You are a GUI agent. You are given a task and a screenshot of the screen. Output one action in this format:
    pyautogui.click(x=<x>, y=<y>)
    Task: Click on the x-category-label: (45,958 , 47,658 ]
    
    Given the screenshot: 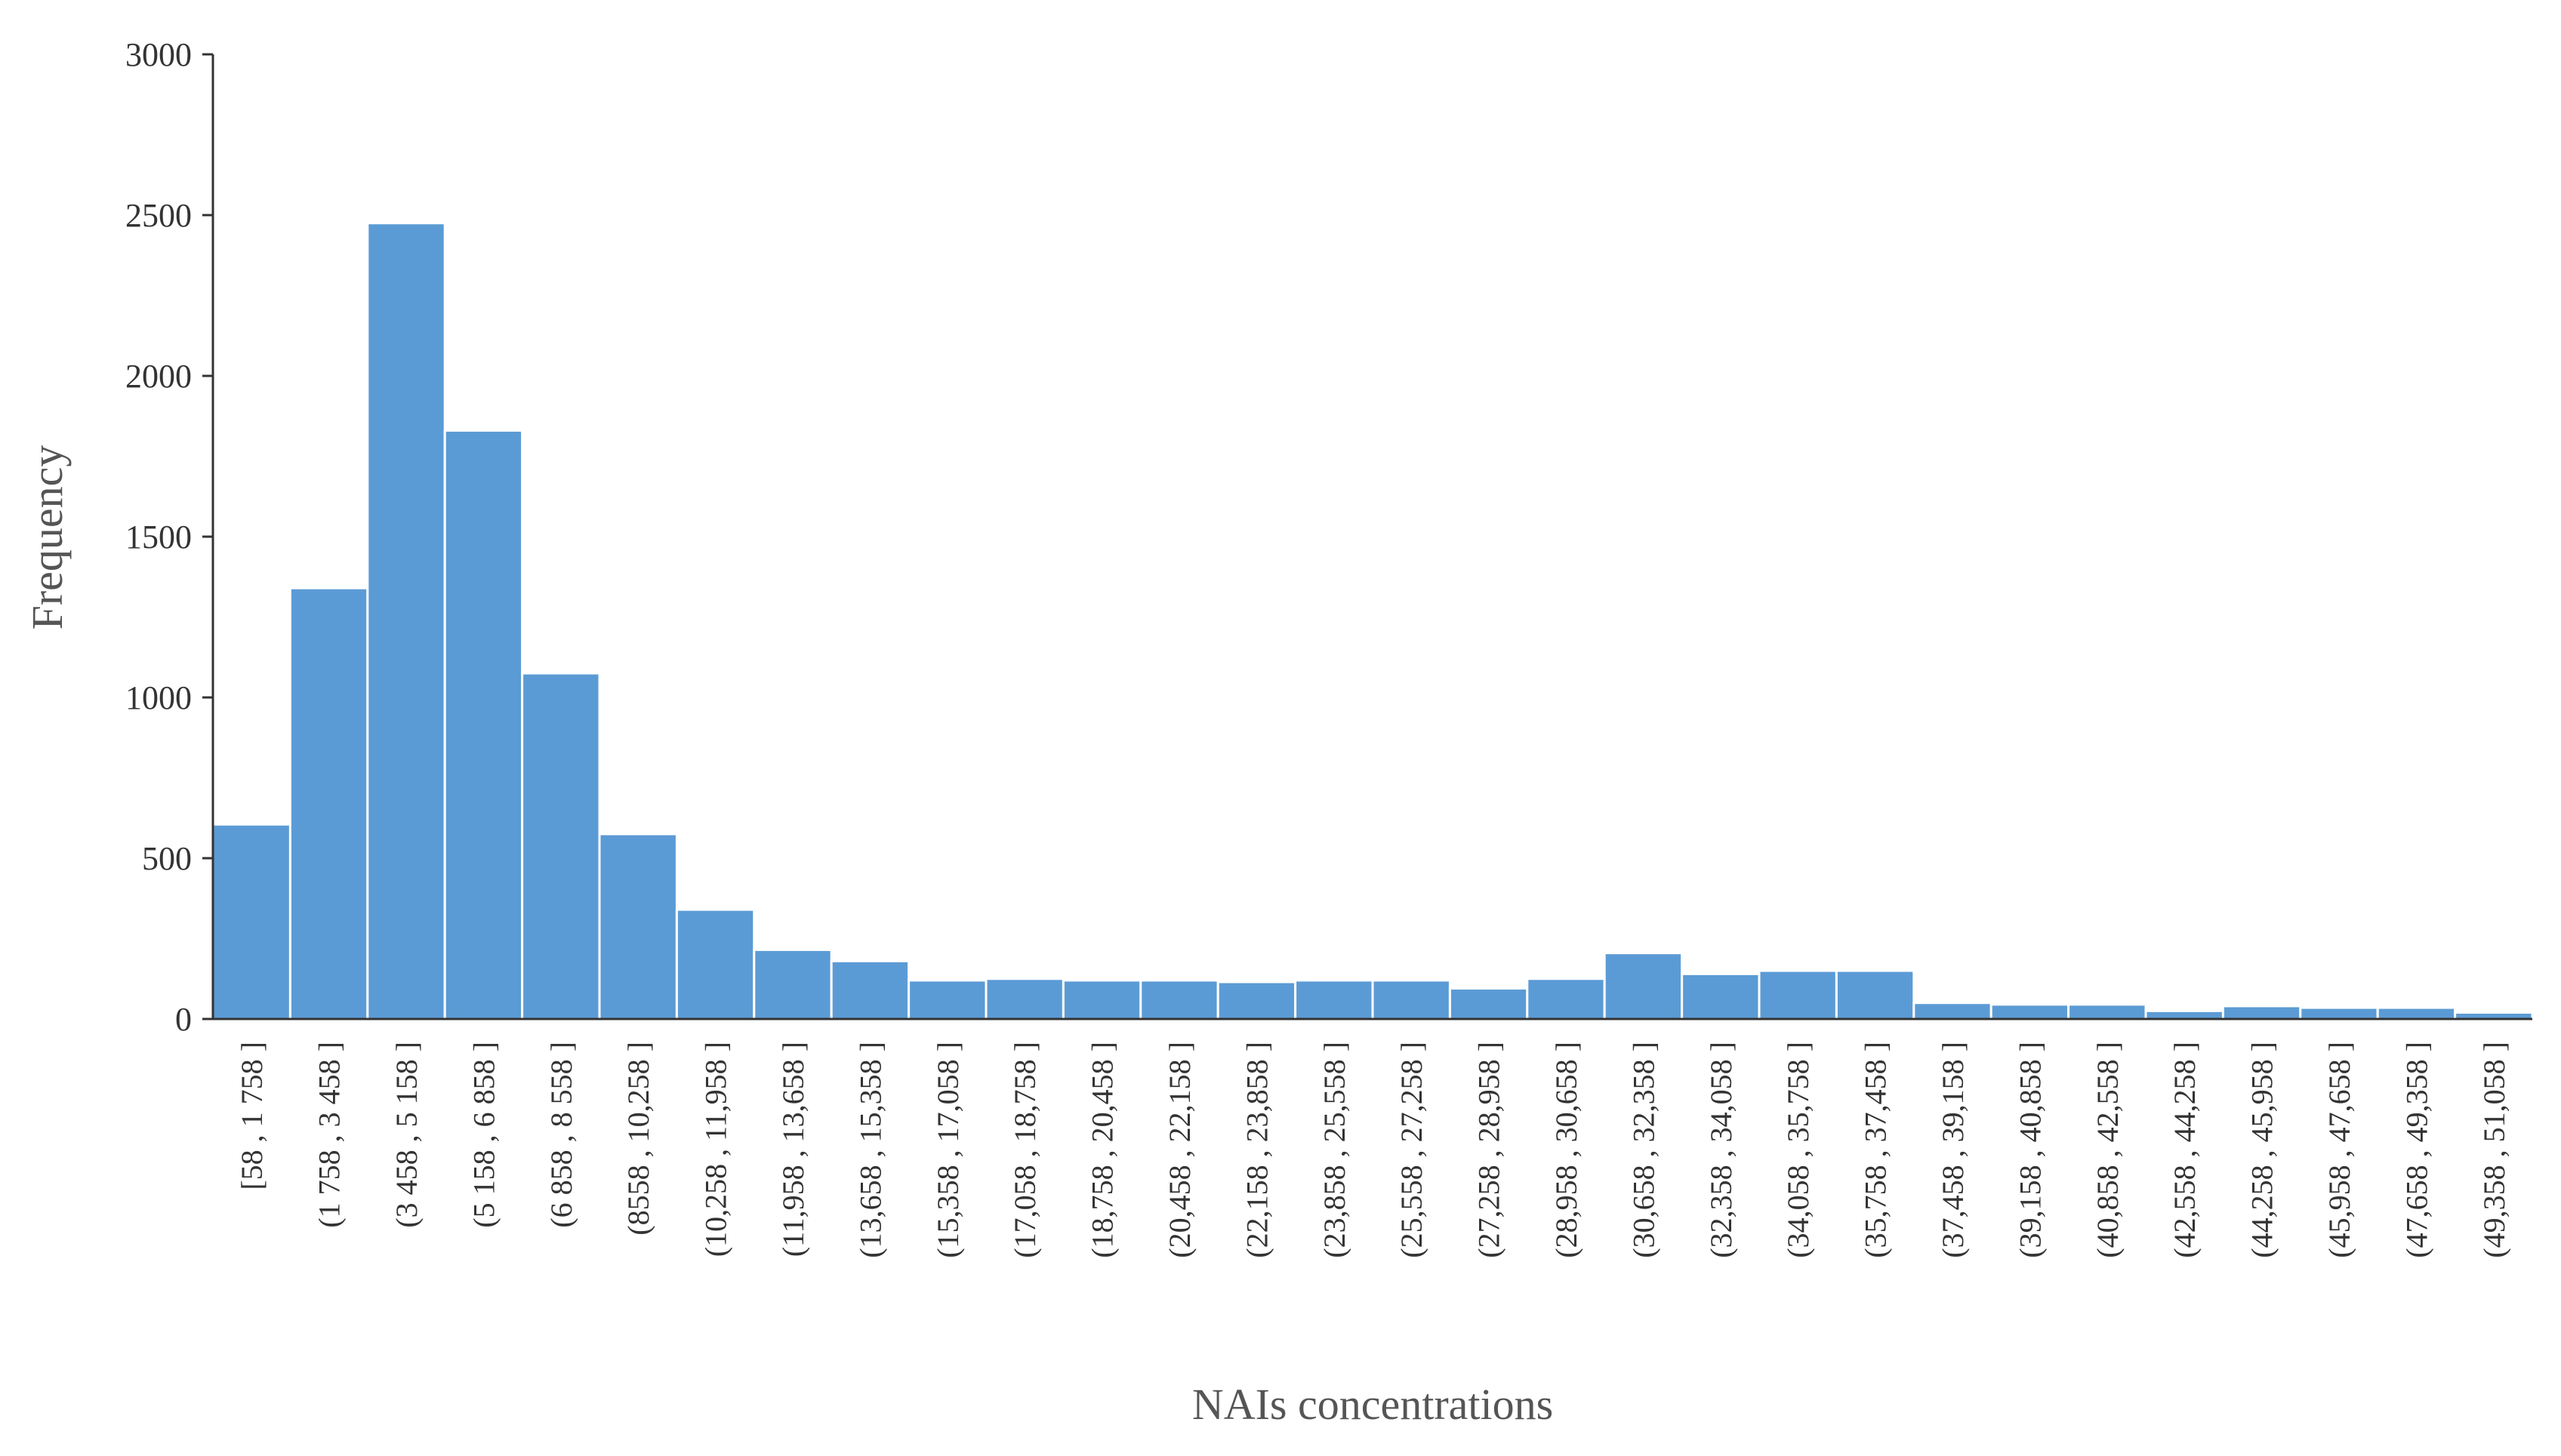 What is the action you would take?
    pyautogui.click(x=2339, y=1150)
    